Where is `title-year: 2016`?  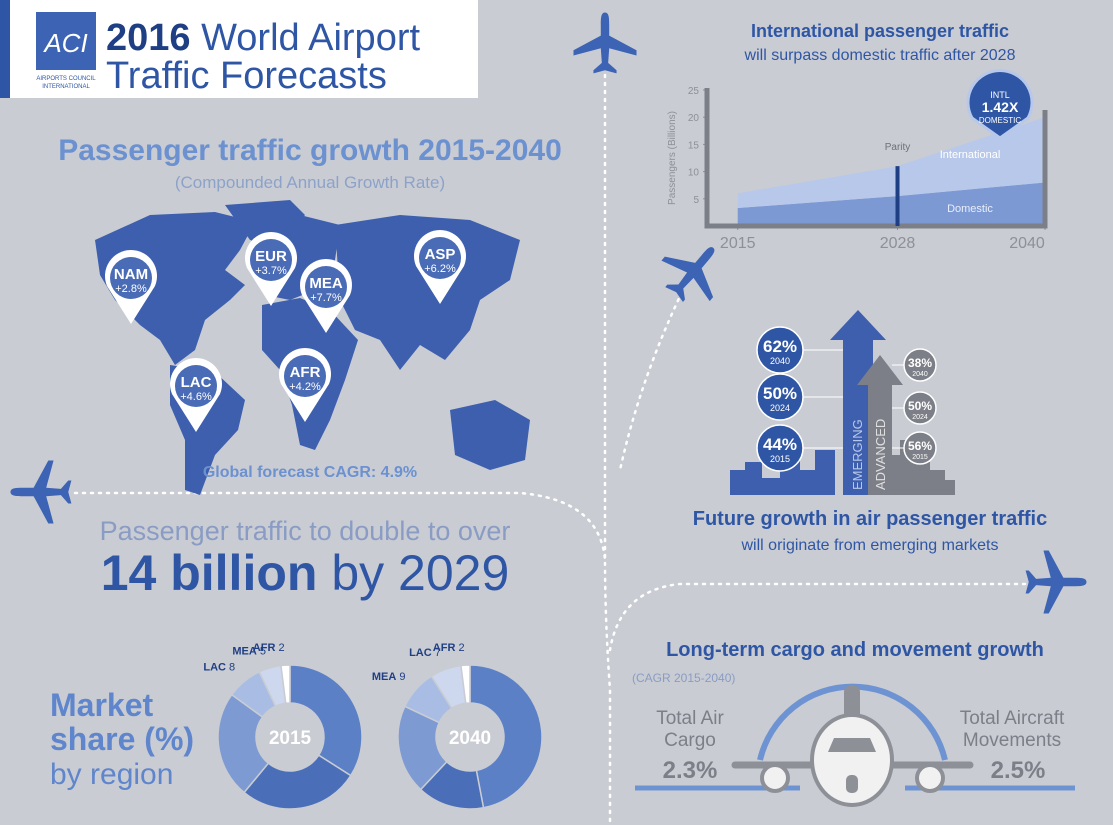 title-year: 2016 is located at coordinates (148, 38).